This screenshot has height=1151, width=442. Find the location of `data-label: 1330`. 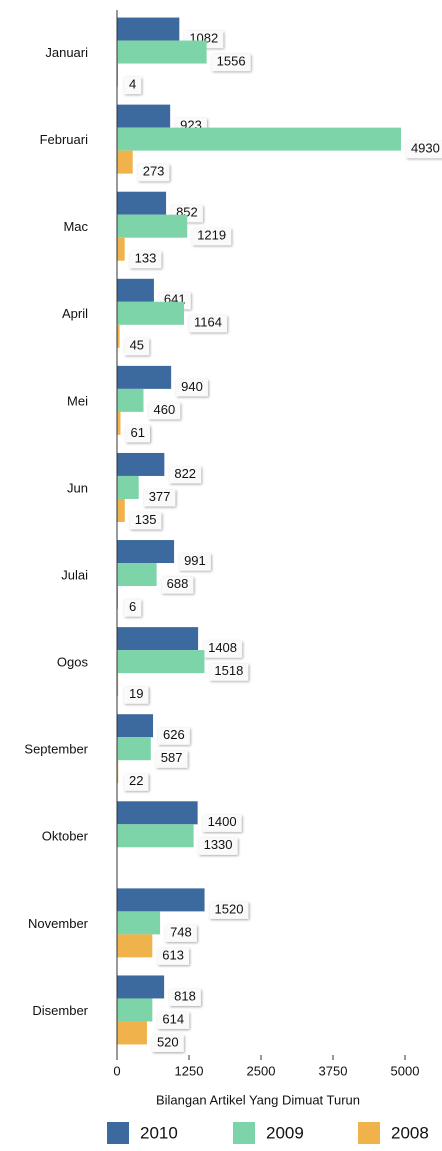

data-label: 1330 is located at coordinates (218, 844).